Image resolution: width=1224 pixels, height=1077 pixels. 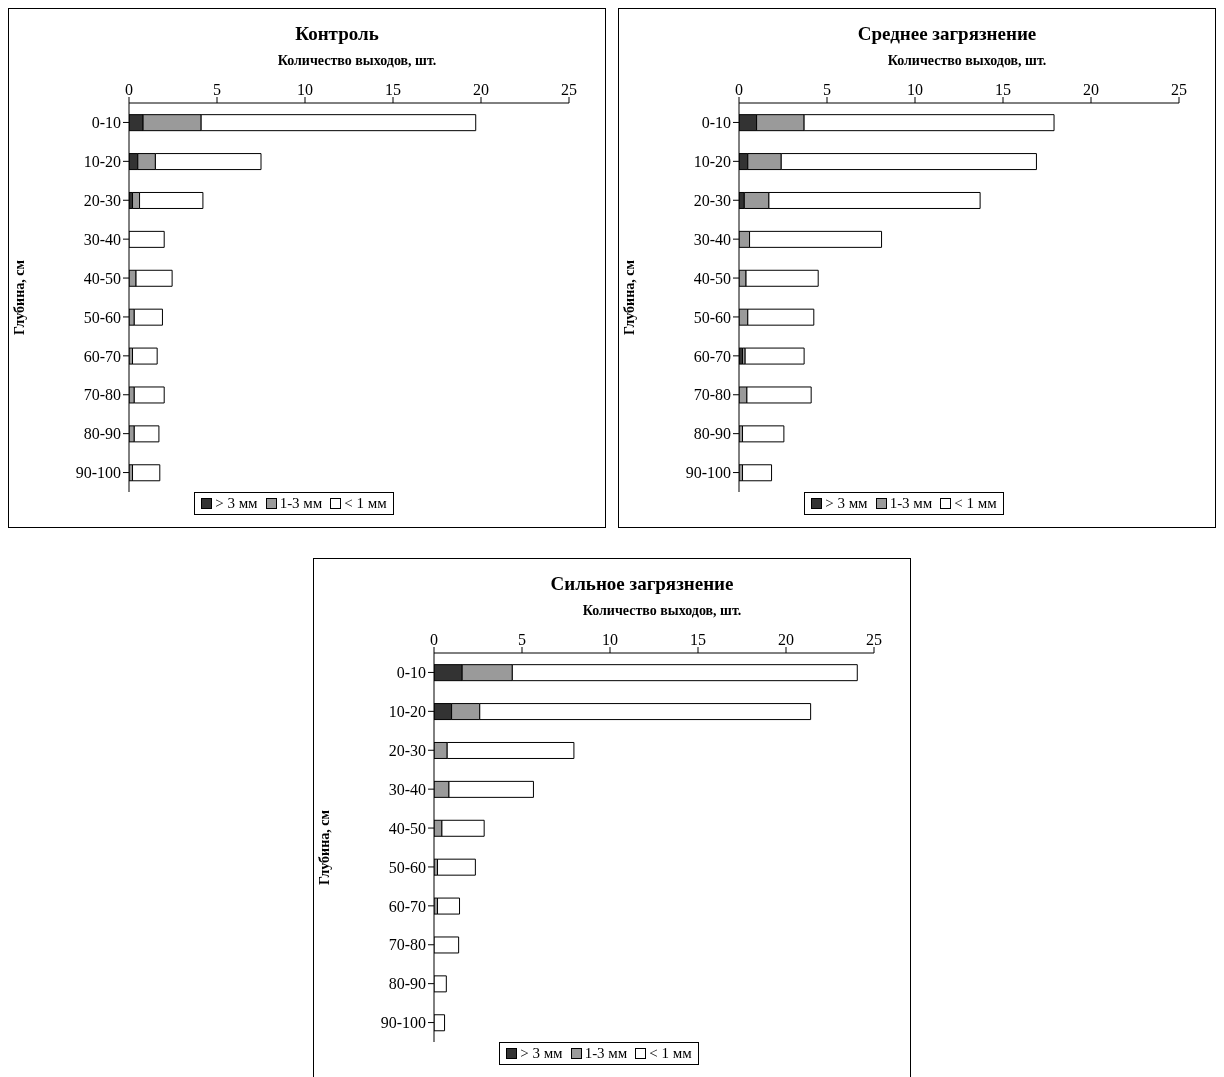 I want to click on chart-title: Среднее загрязнение, so click(x=947, y=34).